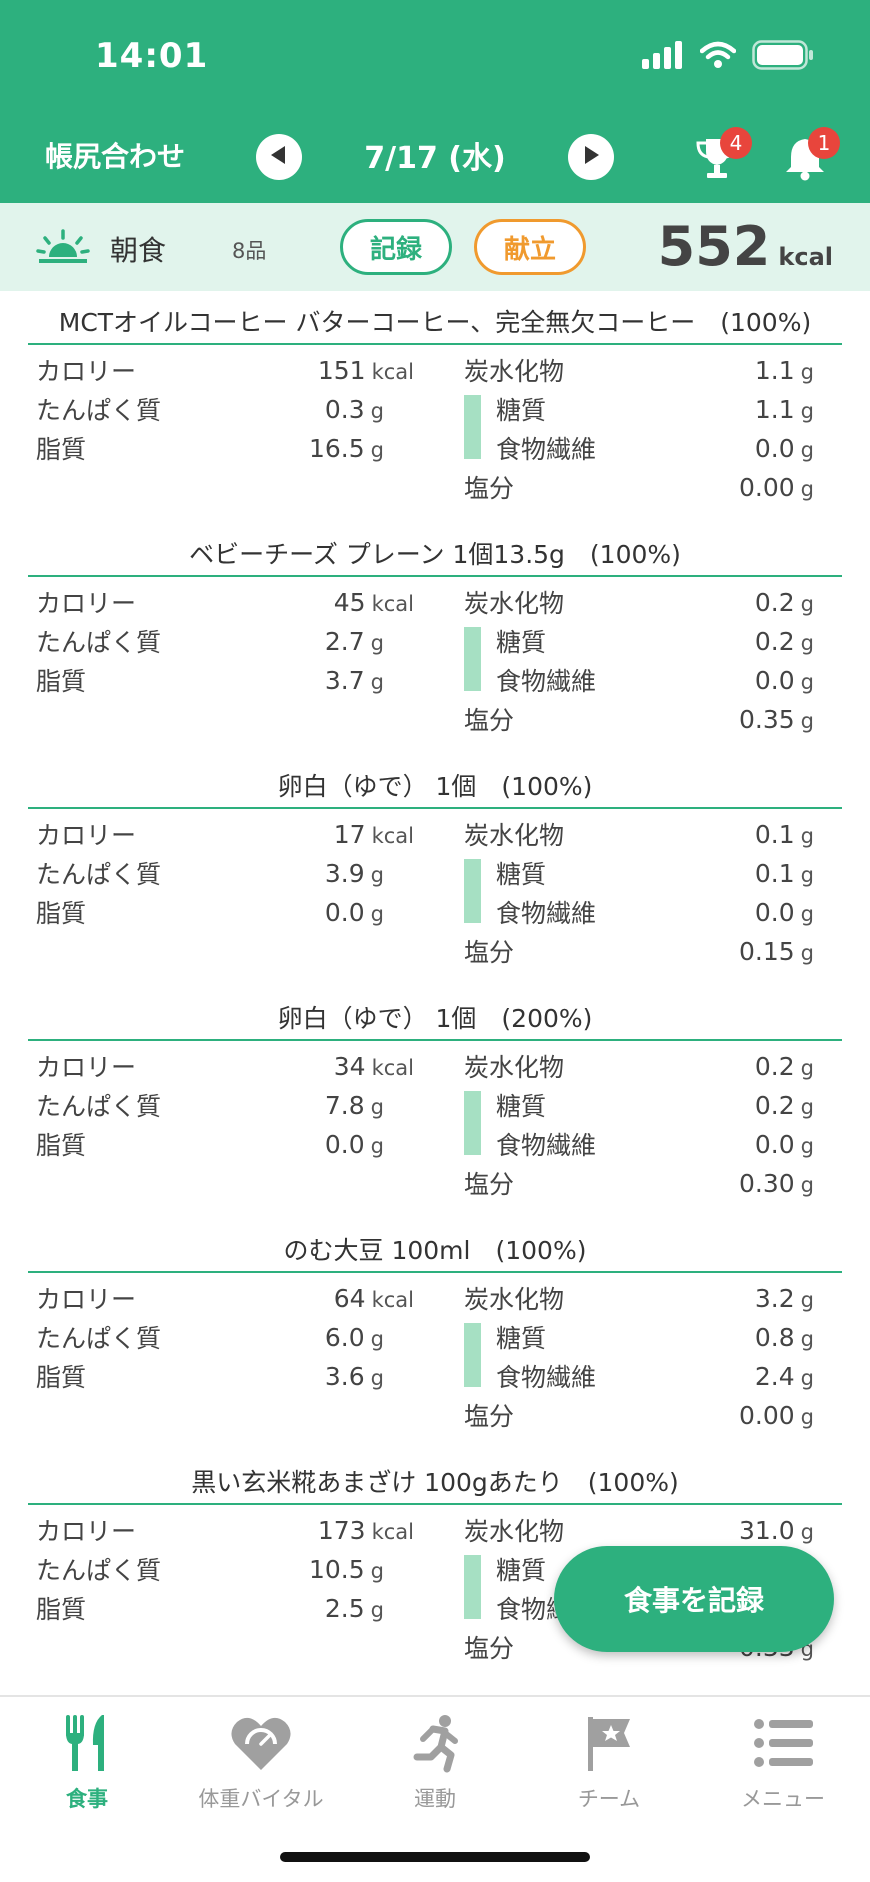 The height and width of the screenshot is (1882, 870). I want to click on tab-meal: 食事, so click(87, 1764).